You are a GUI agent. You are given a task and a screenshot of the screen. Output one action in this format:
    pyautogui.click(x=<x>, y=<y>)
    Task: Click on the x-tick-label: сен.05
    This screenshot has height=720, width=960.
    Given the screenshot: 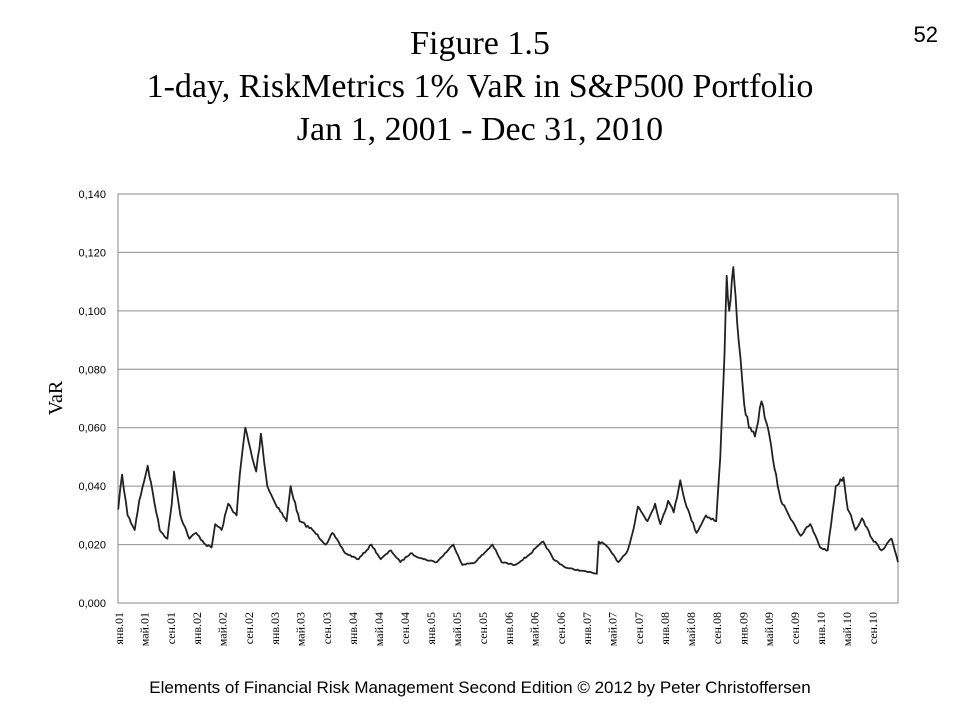 What is the action you would take?
    pyautogui.click(x=483, y=628)
    